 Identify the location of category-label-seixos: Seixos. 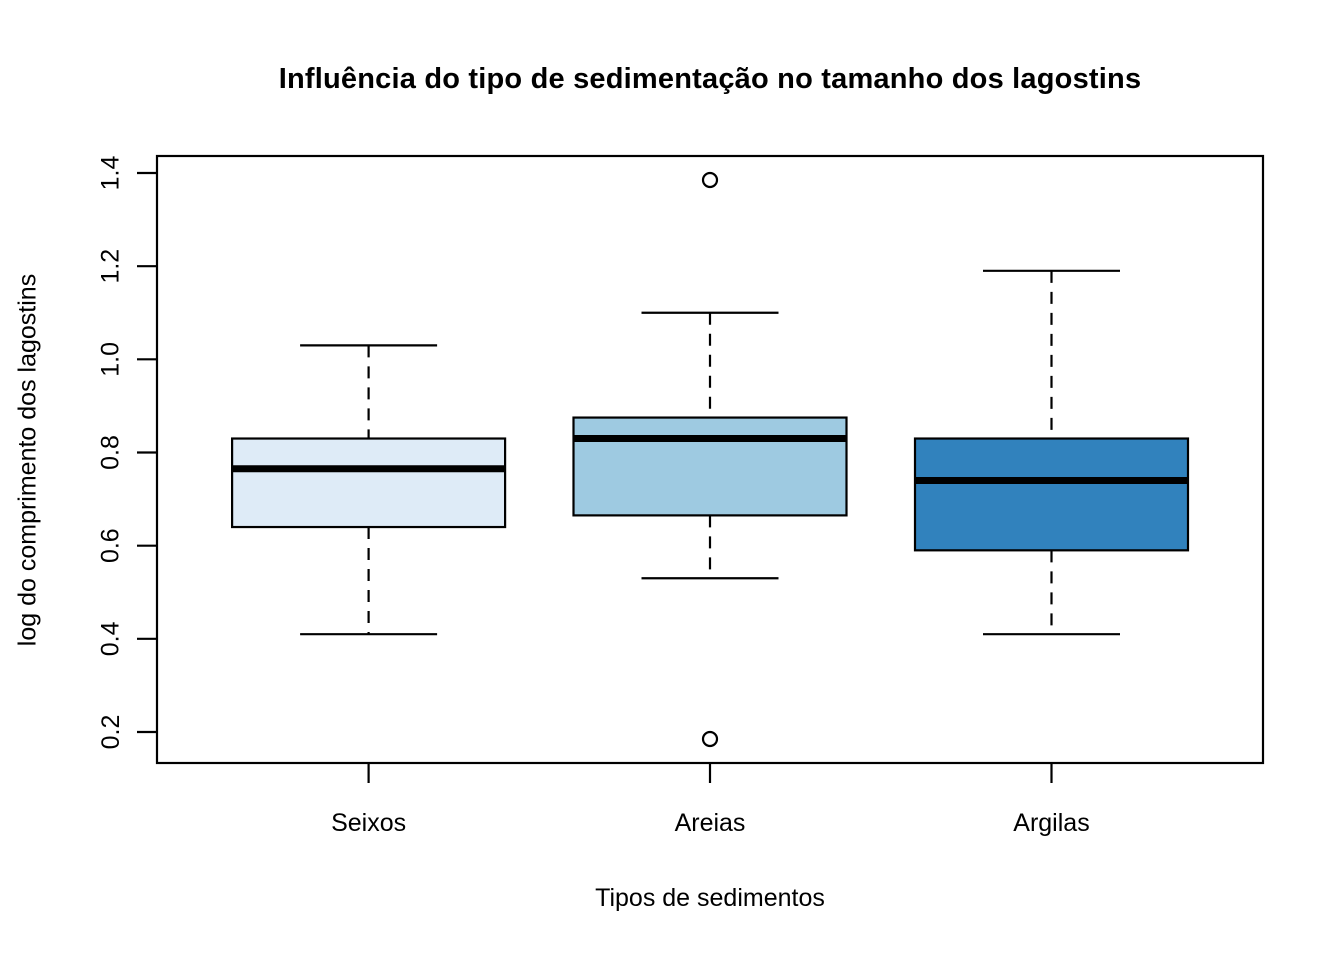
(368, 823).